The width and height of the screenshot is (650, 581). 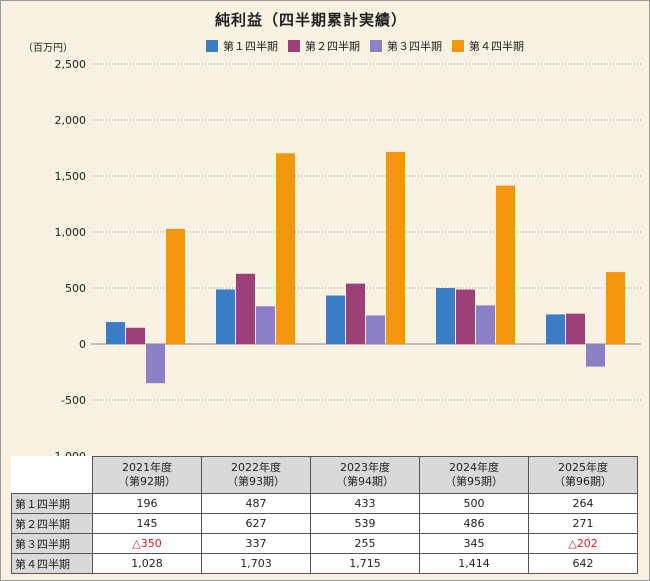 I want to click on legend-item: 第１四半期, so click(x=242, y=46).